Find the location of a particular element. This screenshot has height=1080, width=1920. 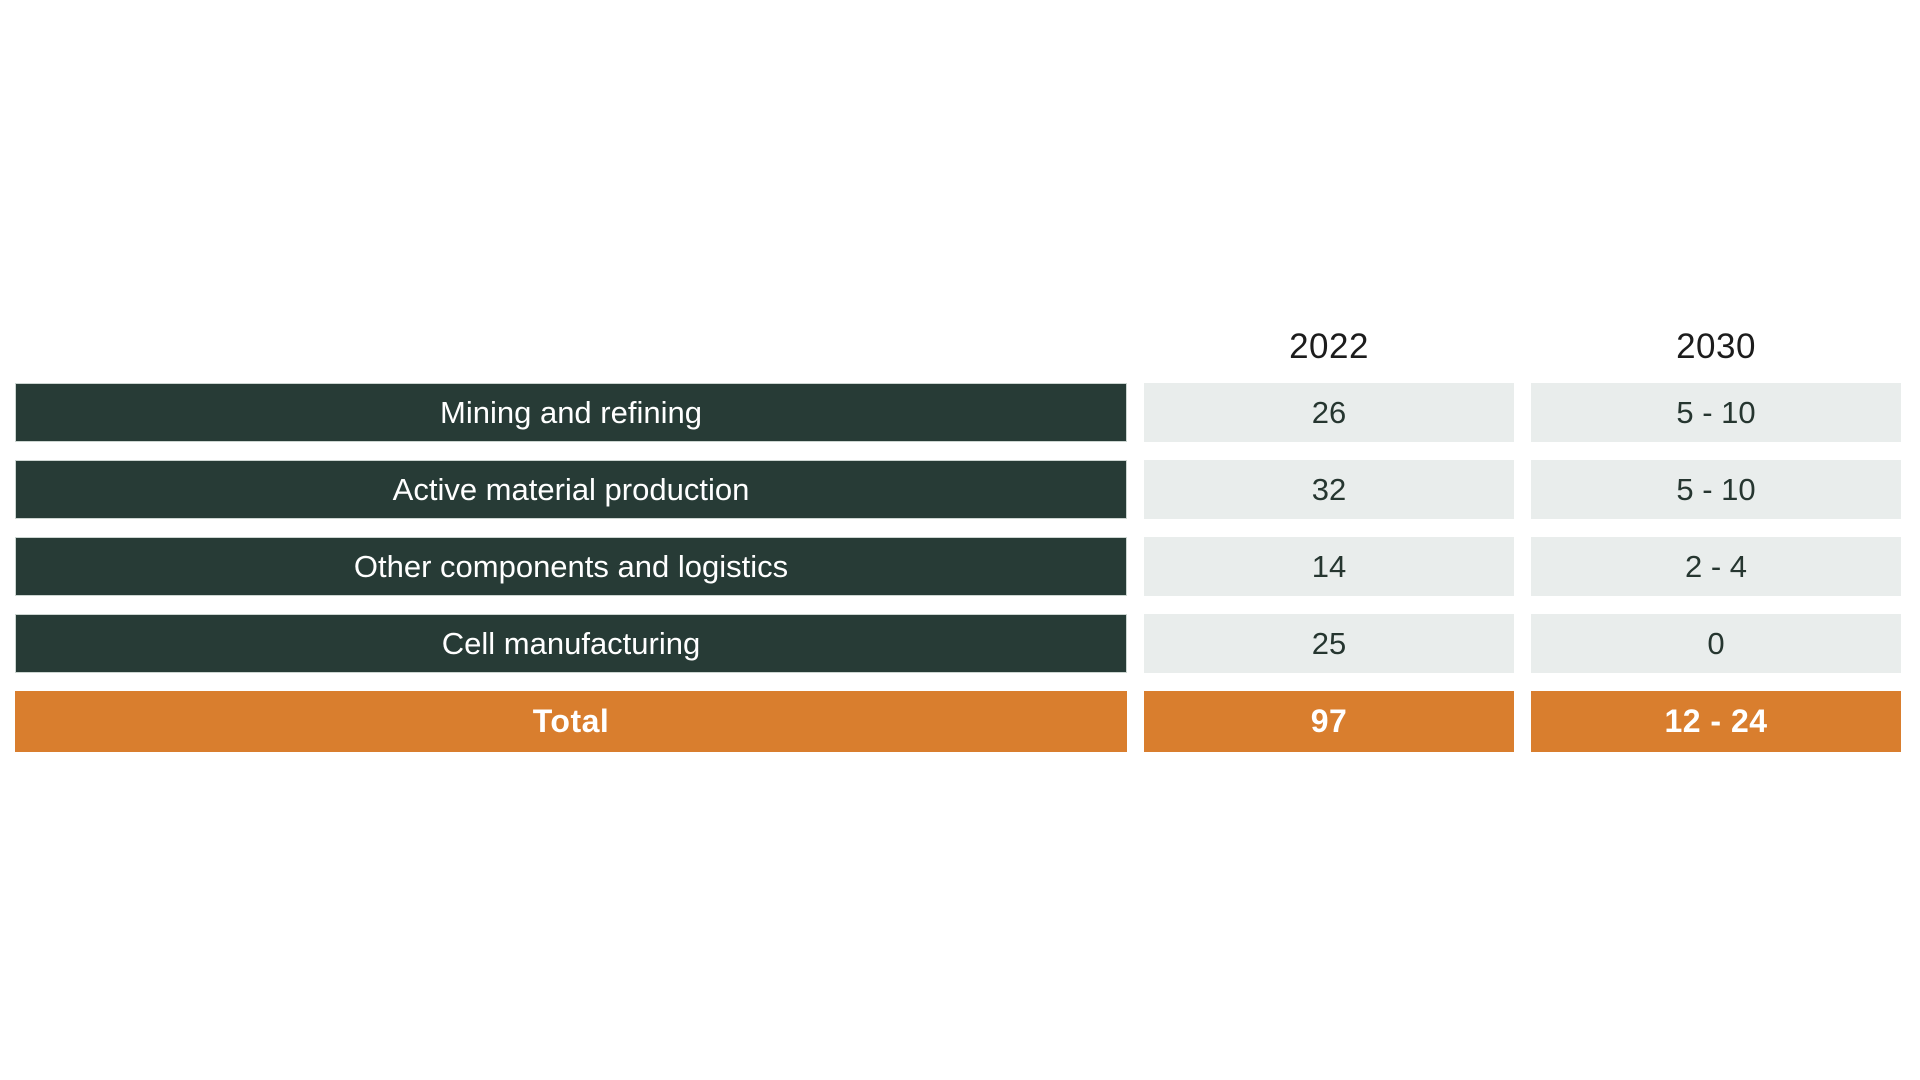

row-label-cell-manufacturing: Cell manufacturing is located at coordinates (571, 643).